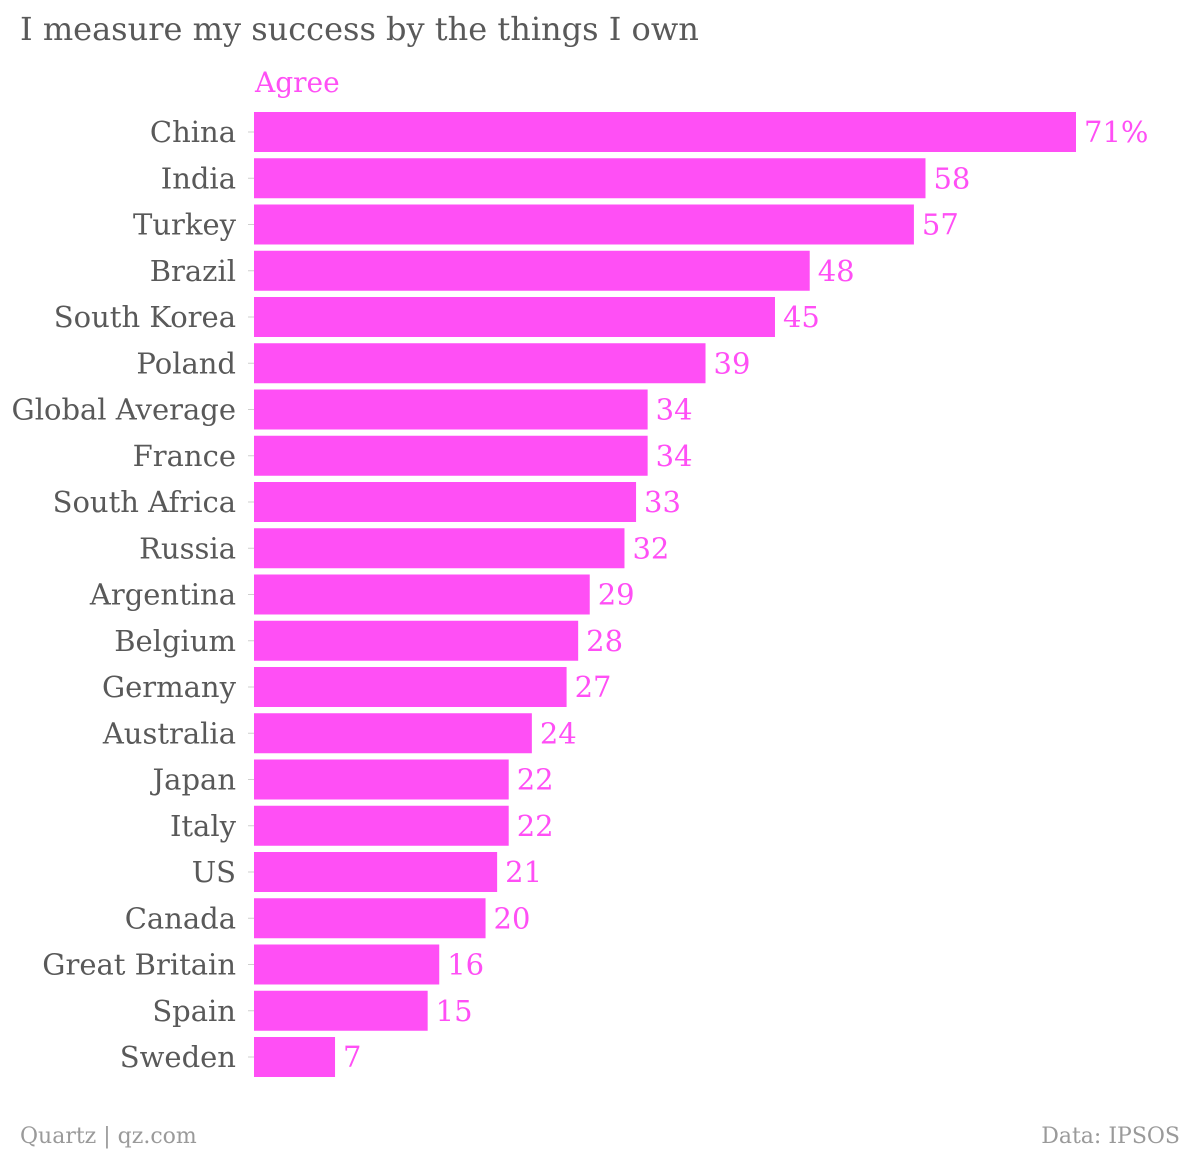  I want to click on value-label: 45, so click(801, 317).